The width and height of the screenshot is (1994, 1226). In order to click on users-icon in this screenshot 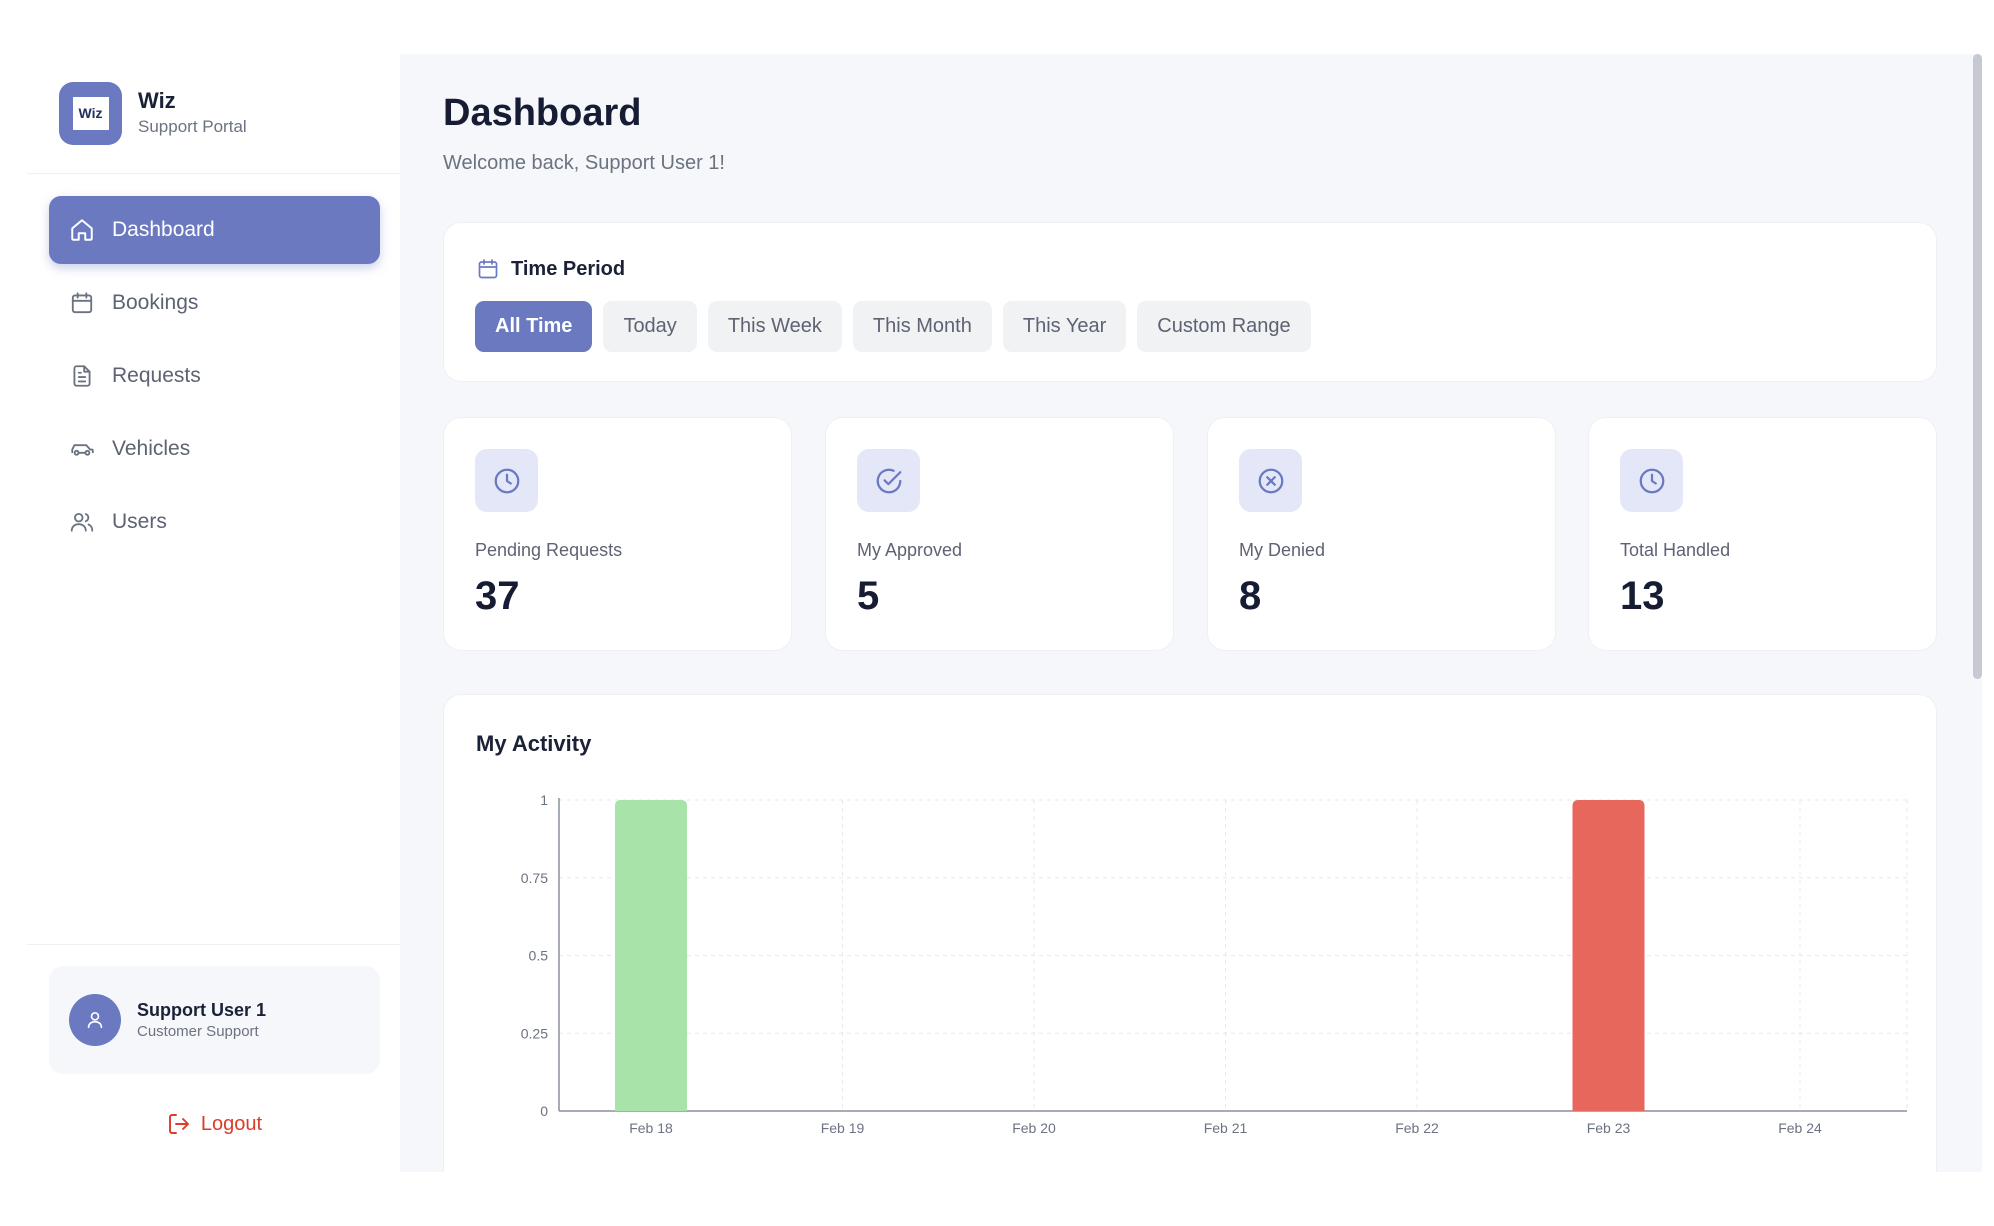, I will do `click(82, 522)`.